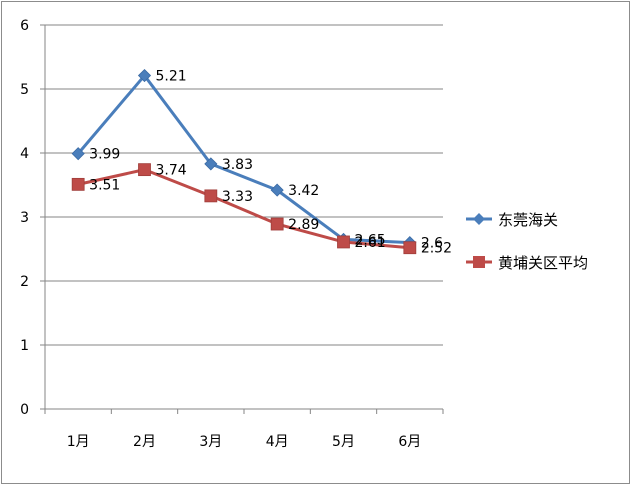 This screenshot has width=633, height=487. I want to click on y-tick-label: 3, so click(24, 218).